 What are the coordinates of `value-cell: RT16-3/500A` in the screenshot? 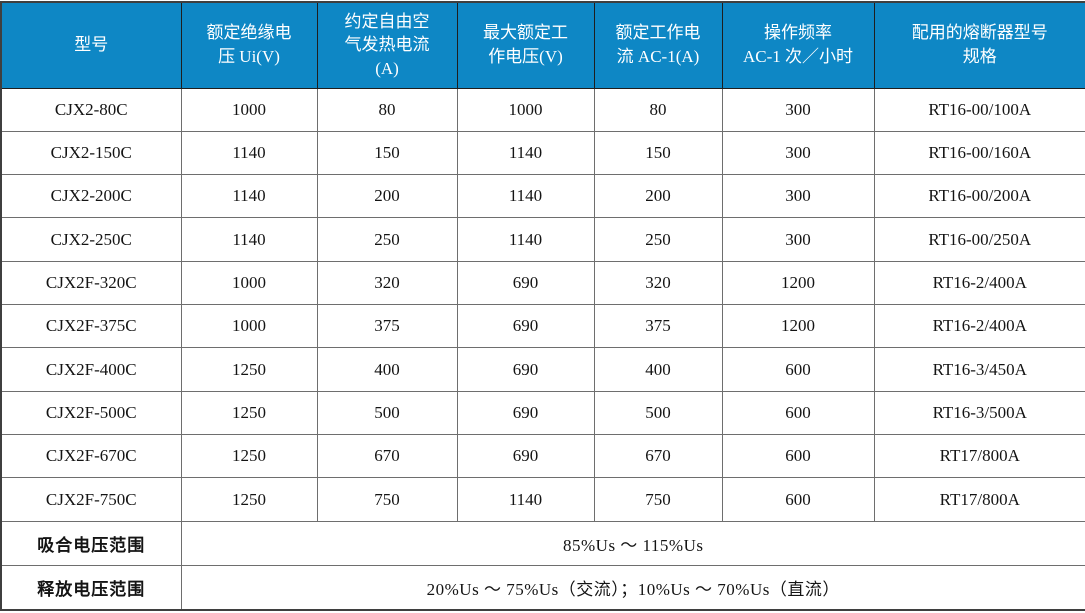 It's located at (979, 413).